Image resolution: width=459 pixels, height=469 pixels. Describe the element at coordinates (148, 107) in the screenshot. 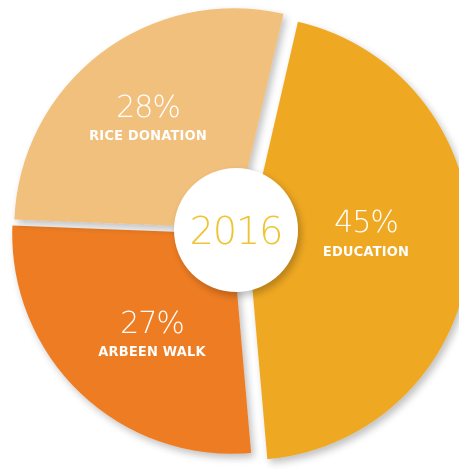

I see `slice-percent-label: 28%` at that location.